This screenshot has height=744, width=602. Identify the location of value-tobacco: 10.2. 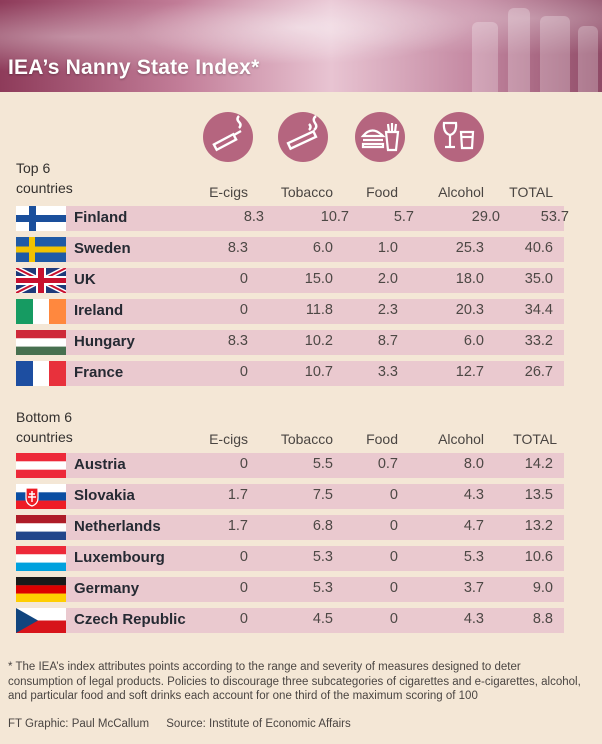
(318, 341).